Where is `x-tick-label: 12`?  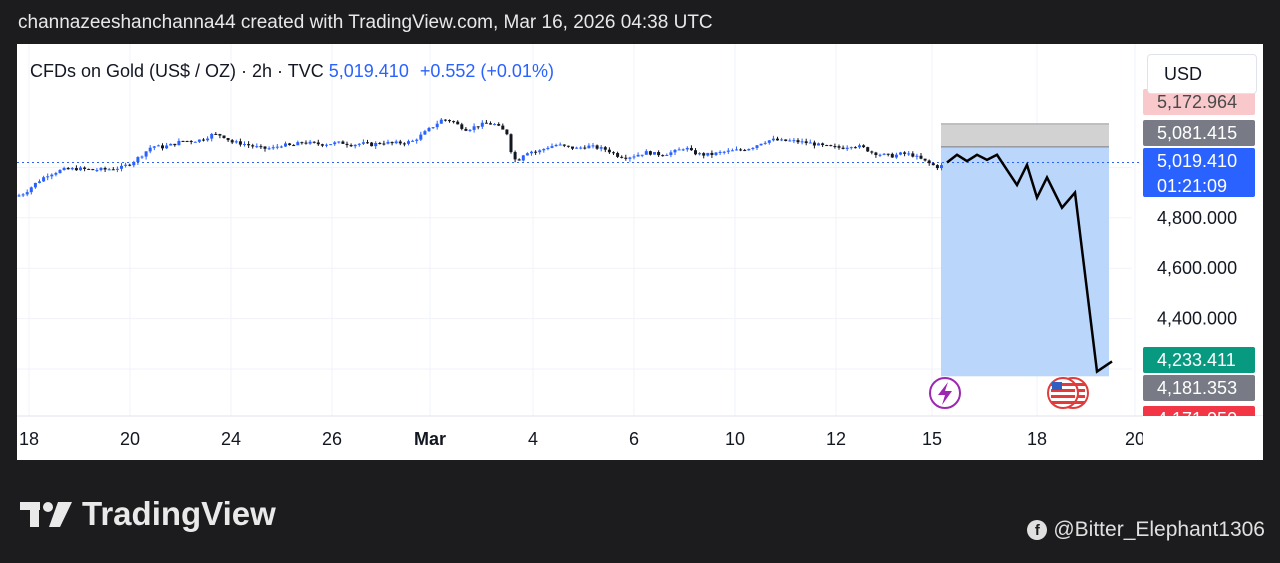 x-tick-label: 12 is located at coordinates (836, 439).